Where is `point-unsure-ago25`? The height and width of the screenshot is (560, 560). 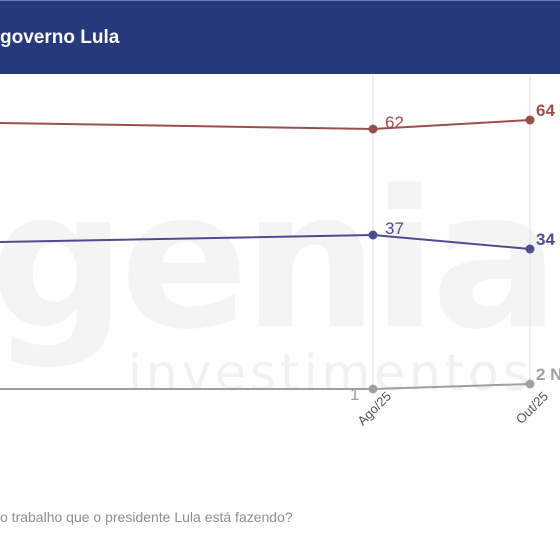
point-unsure-ago25 is located at coordinates (373, 389).